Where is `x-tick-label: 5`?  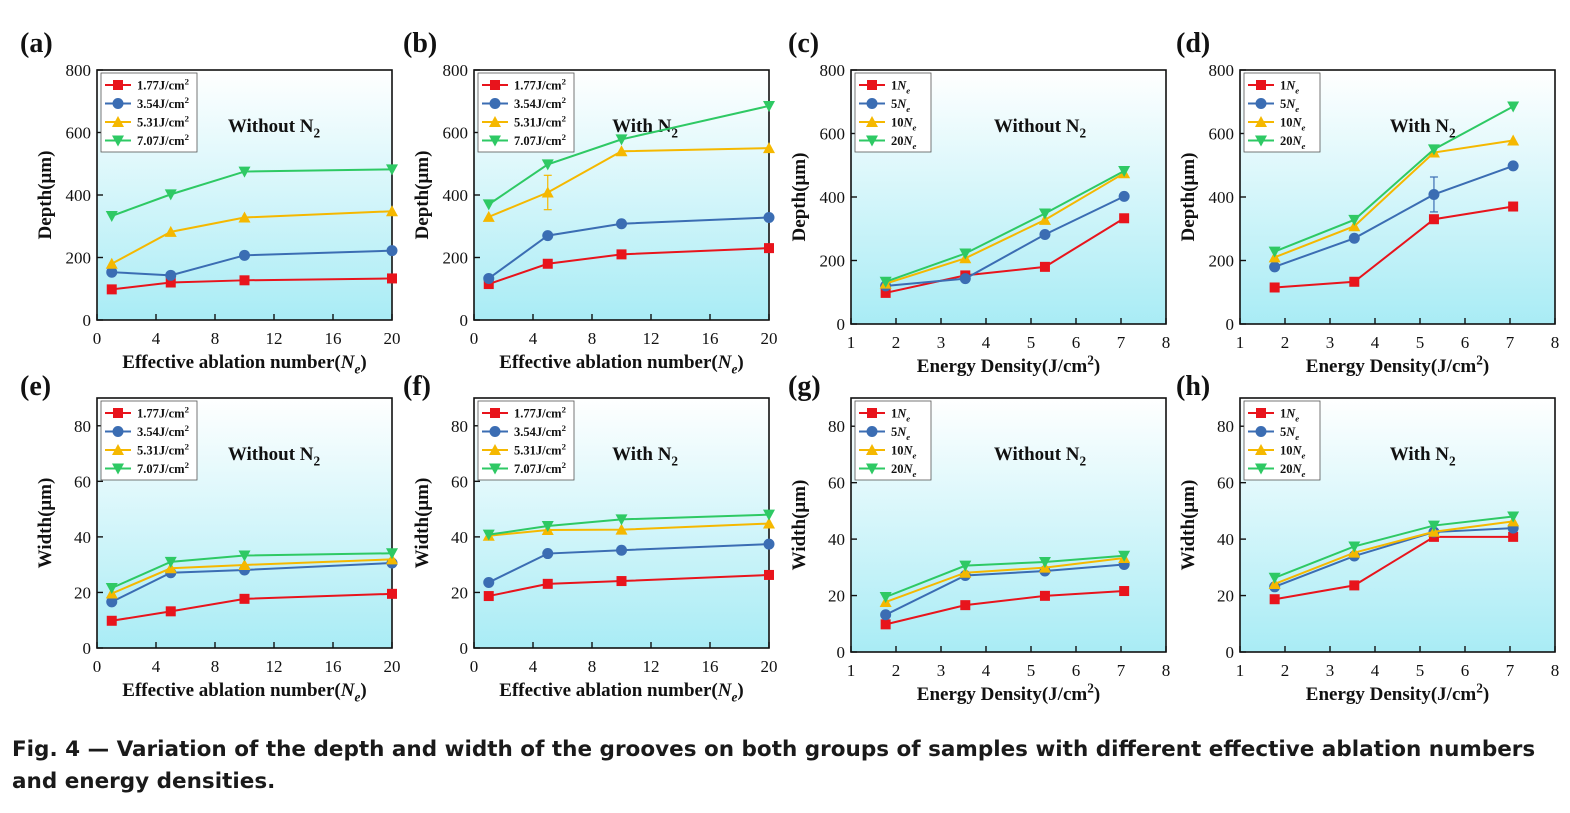 x-tick-label: 5 is located at coordinates (1420, 670).